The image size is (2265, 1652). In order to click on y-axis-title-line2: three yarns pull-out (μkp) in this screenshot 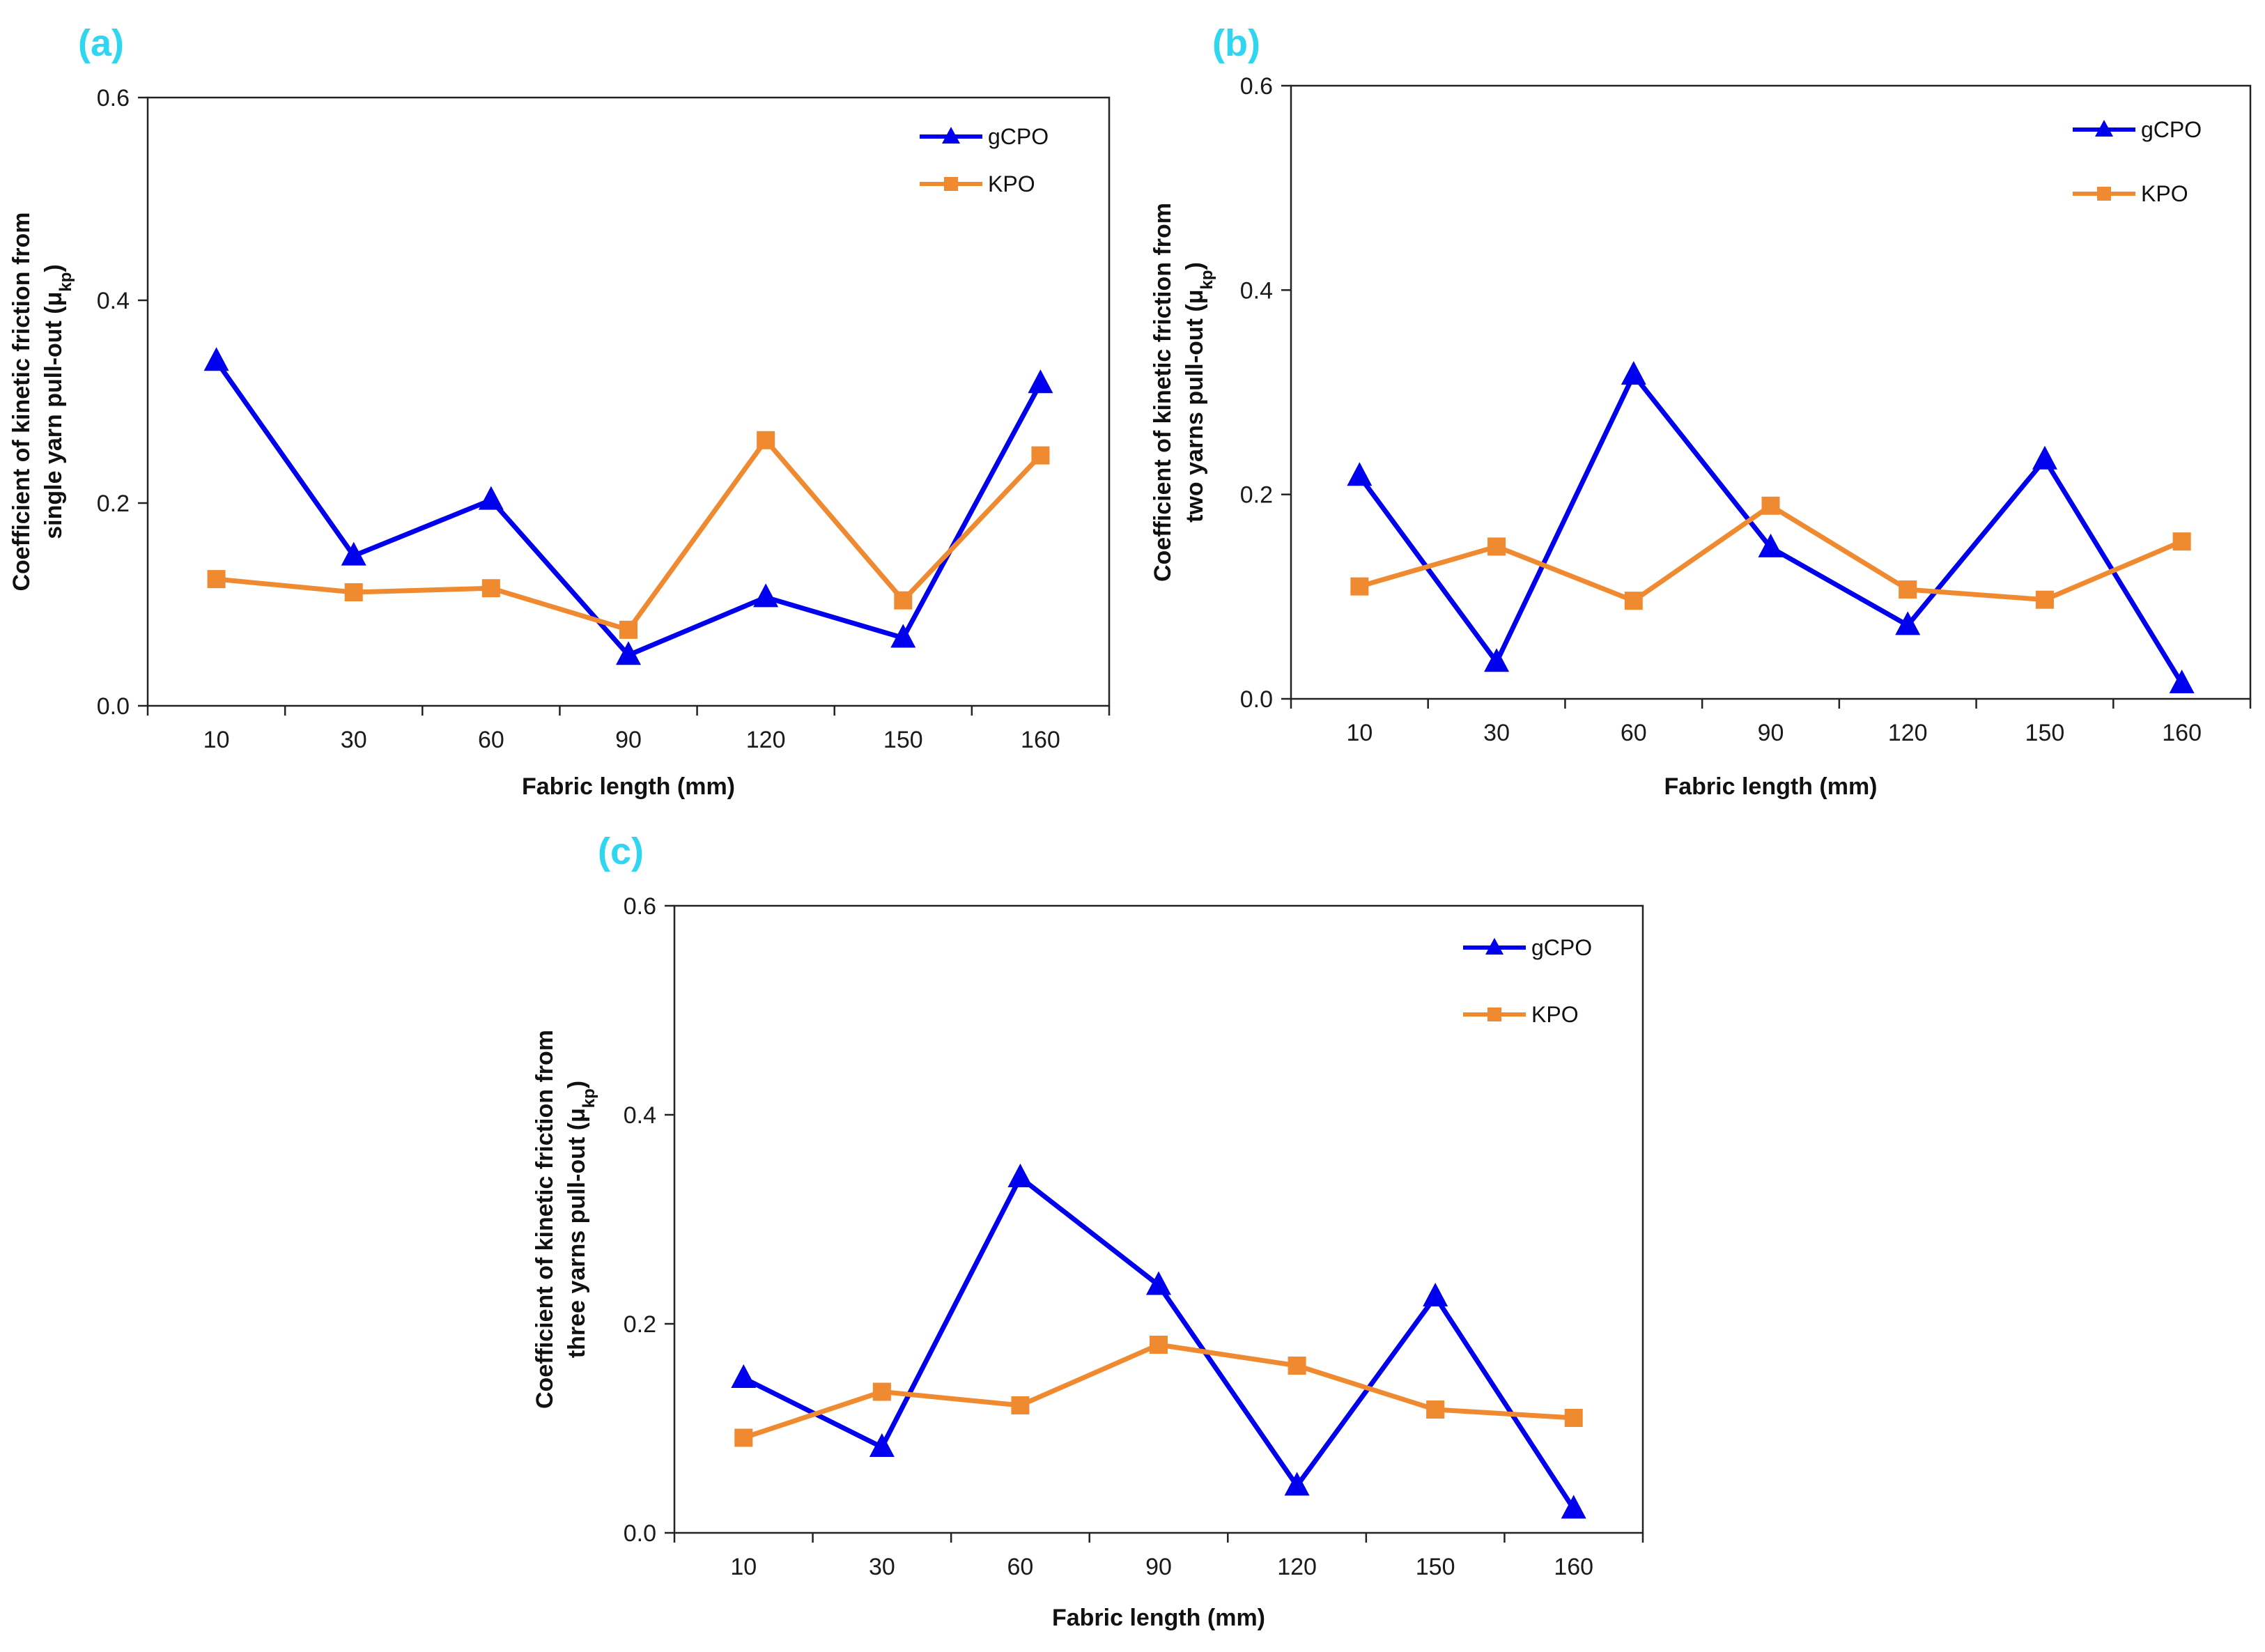, I will do `click(581, 1219)`.